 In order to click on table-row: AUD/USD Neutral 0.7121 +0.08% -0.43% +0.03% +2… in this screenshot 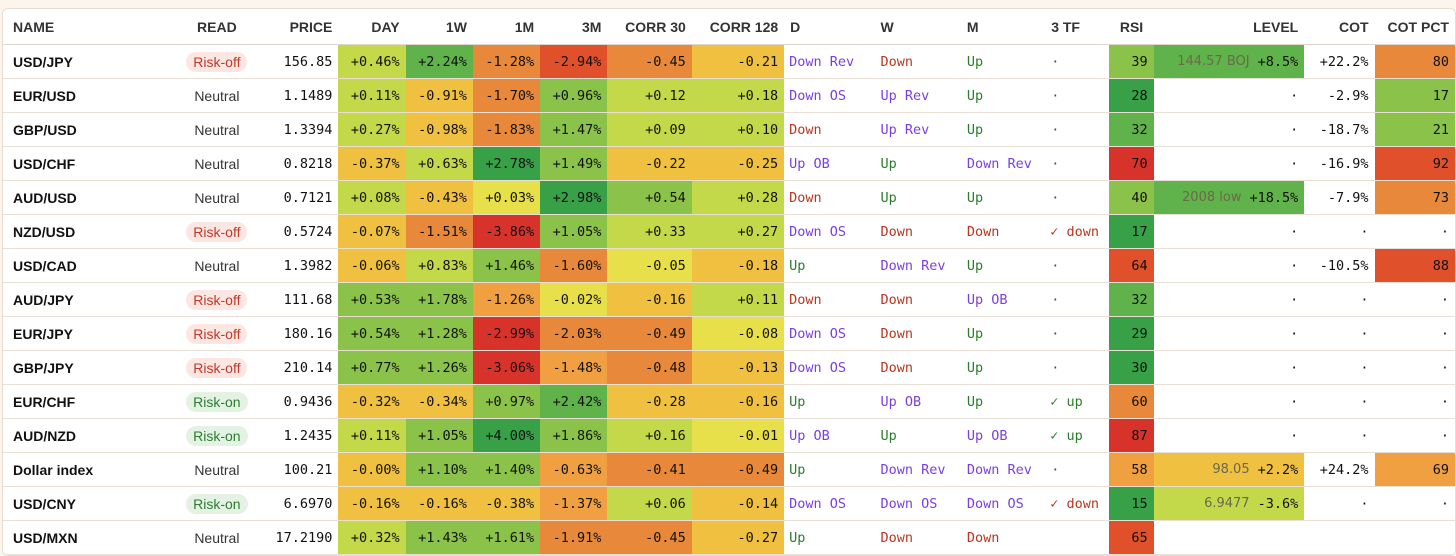, I will do `click(729, 197)`.